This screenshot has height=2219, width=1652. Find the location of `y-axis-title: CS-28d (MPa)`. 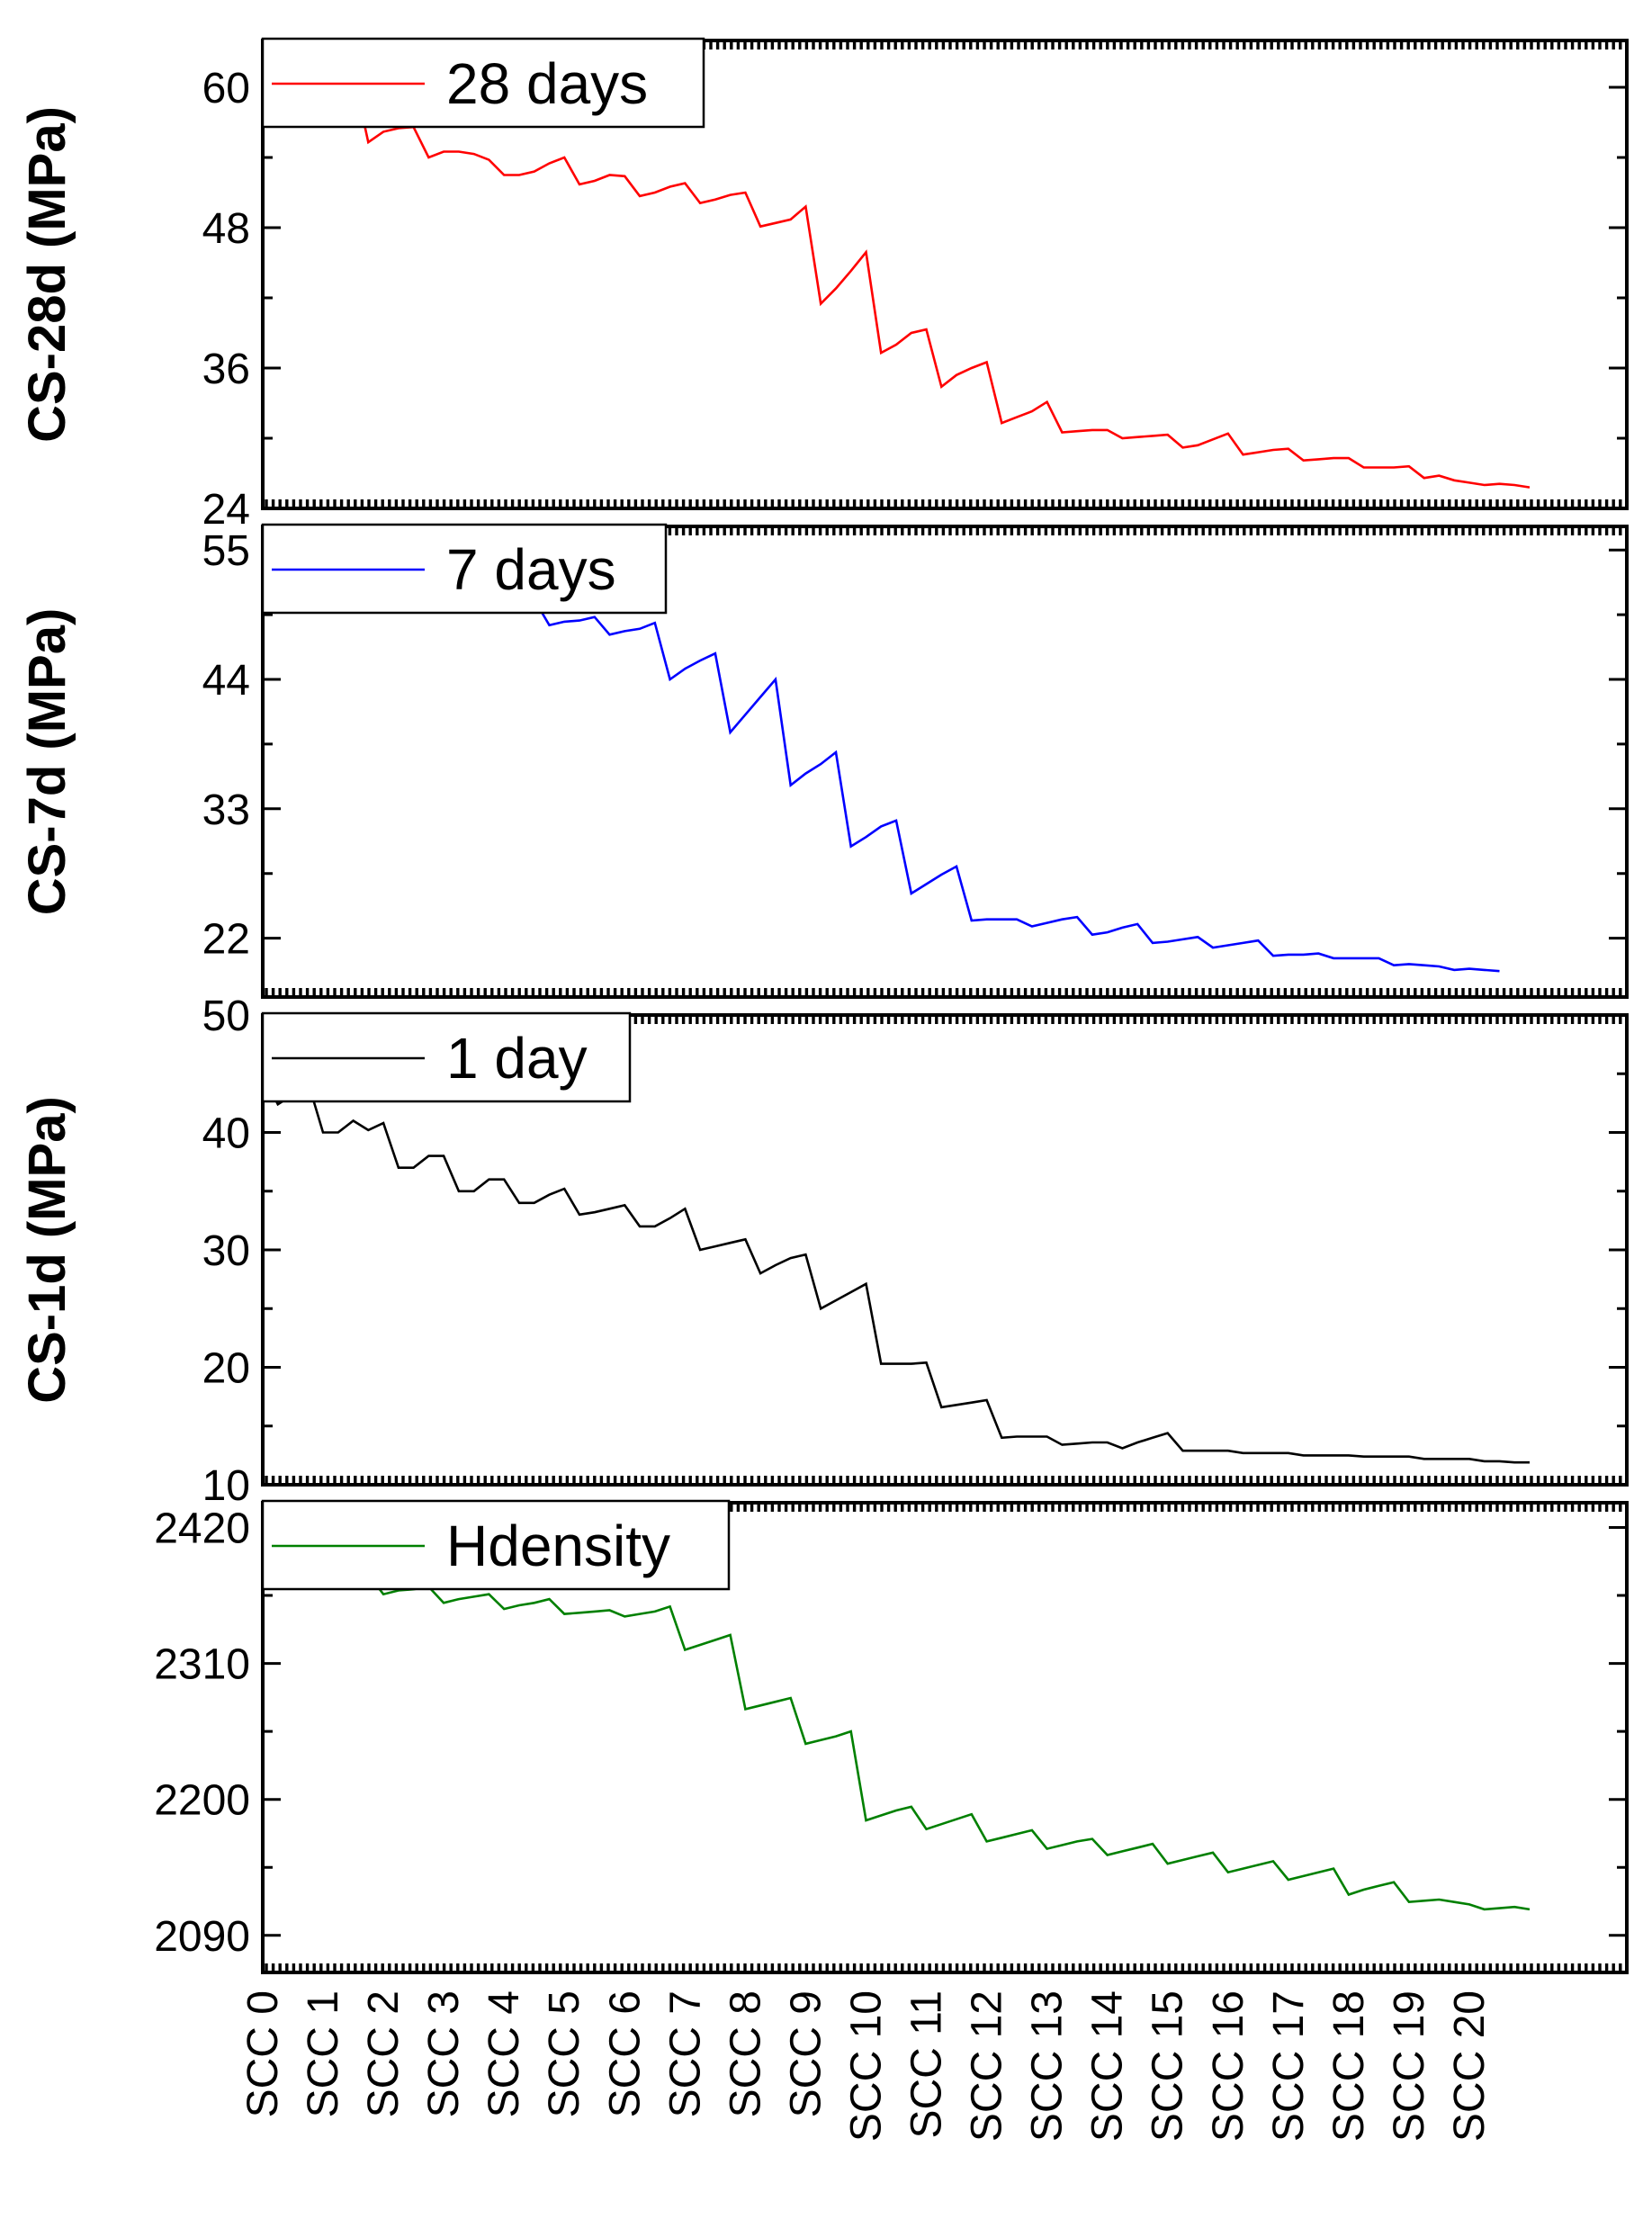

y-axis-title: CS-28d (MPa) is located at coordinates (47, 274).